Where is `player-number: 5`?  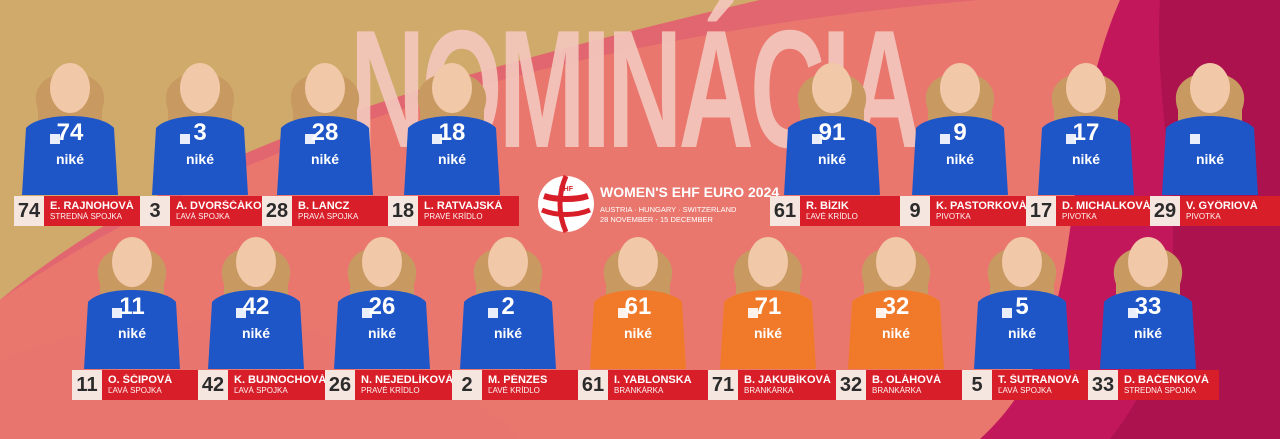
player-number: 5 is located at coordinates (977, 385).